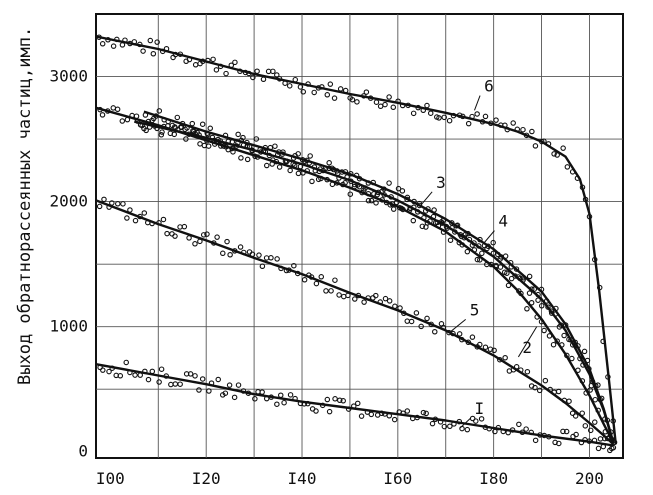 This screenshot has width=653, height=495. What do you see at coordinates (397, 478) in the screenshot?
I see `x-tick-label: I60` at bounding box center [397, 478].